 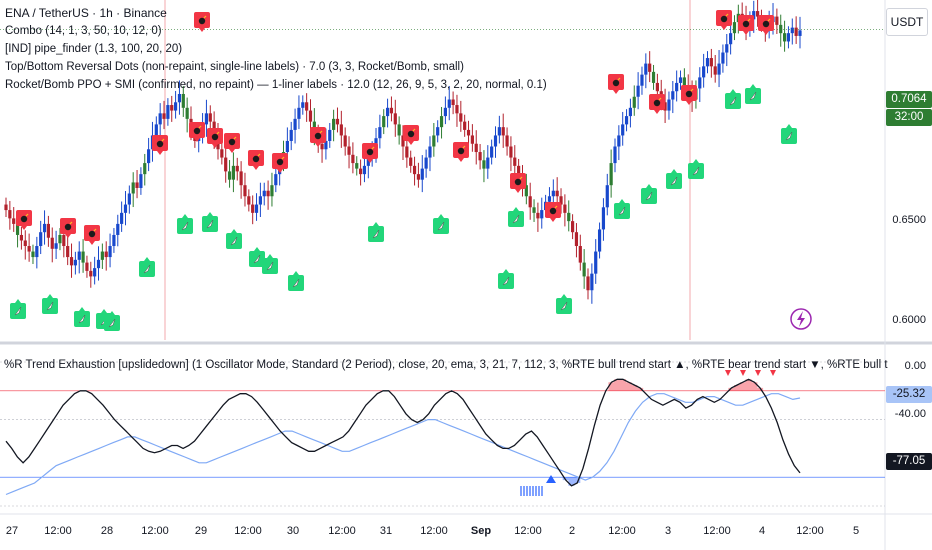 What do you see at coordinates (856, 531) in the screenshot?
I see `time-tick: 5` at bounding box center [856, 531].